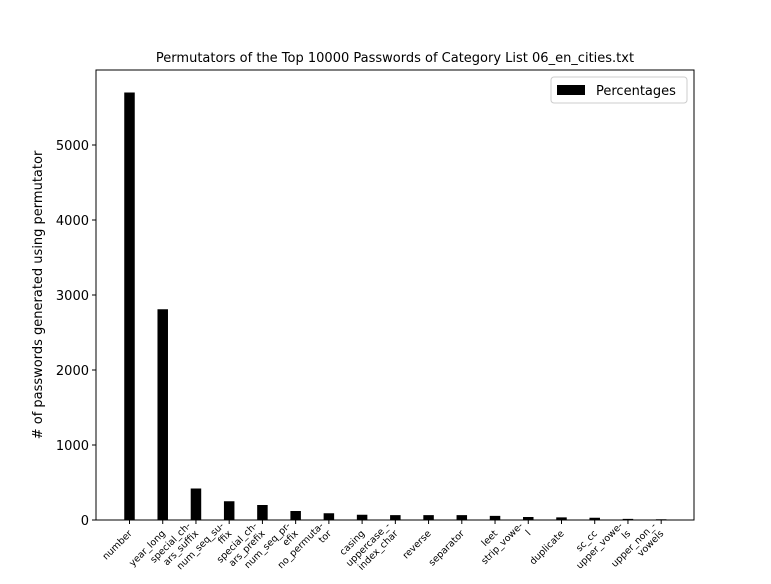 This screenshot has width=771, height=584. Describe the element at coordinates (85, 521) in the screenshot. I see `y-tick-label: 0` at that location.